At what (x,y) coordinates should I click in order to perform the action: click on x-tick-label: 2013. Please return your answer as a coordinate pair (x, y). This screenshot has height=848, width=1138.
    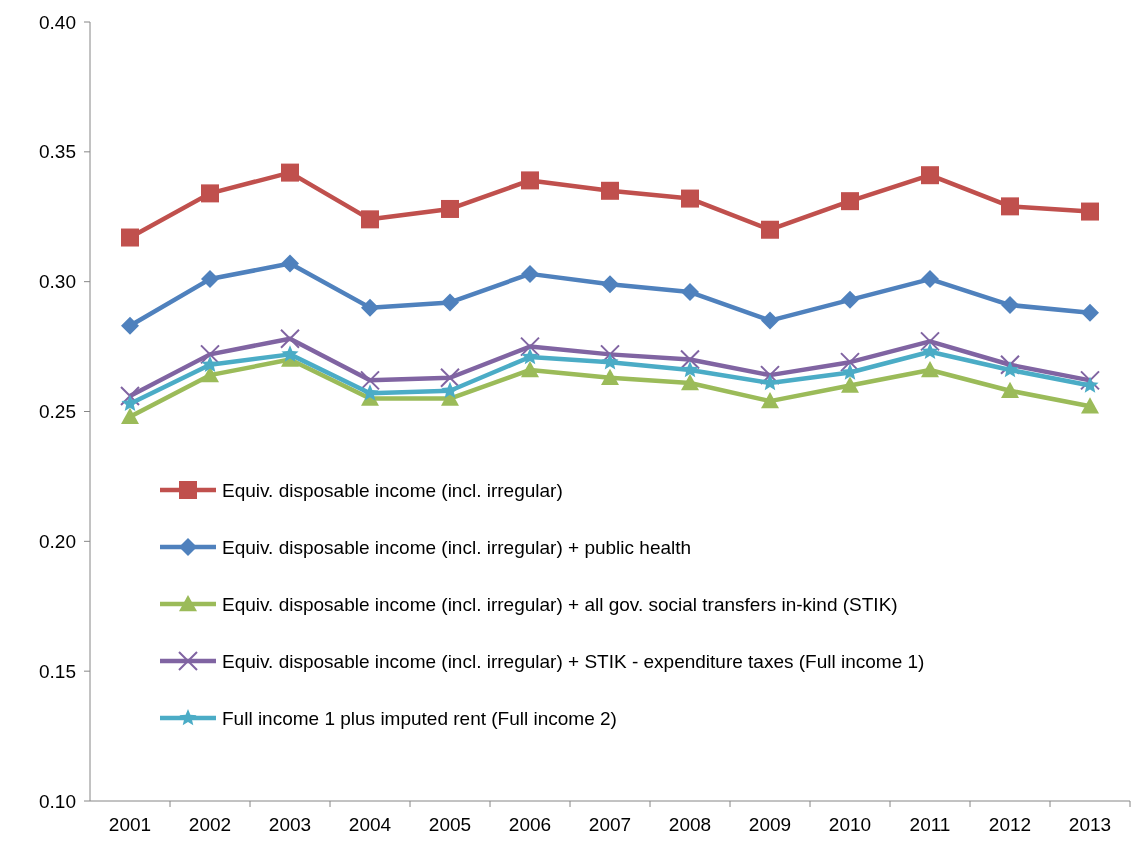
    Looking at the image, I should click on (1090, 824).